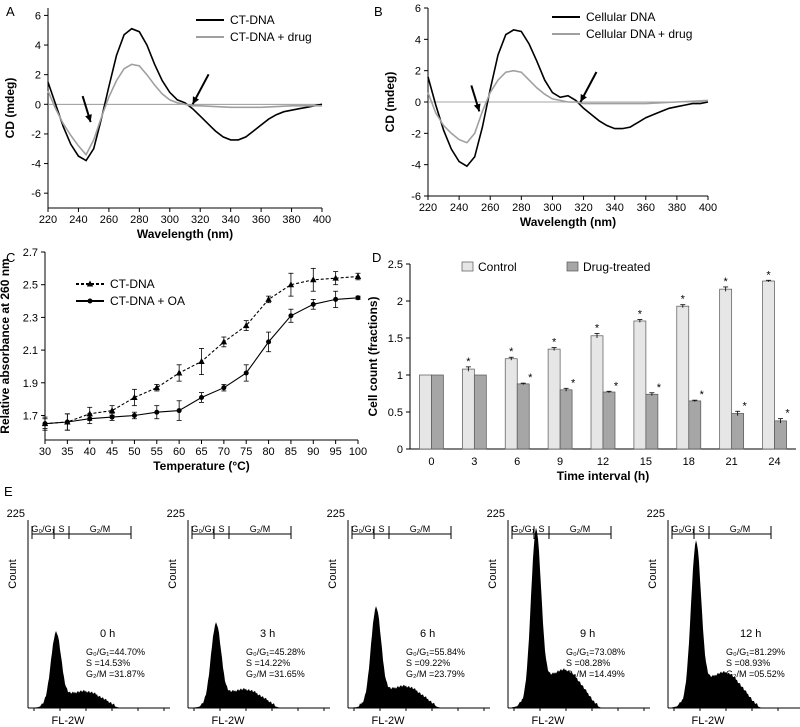 The width and height of the screenshot is (800, 727). I want to click on x-tick-label: 300, so click(552, 208).